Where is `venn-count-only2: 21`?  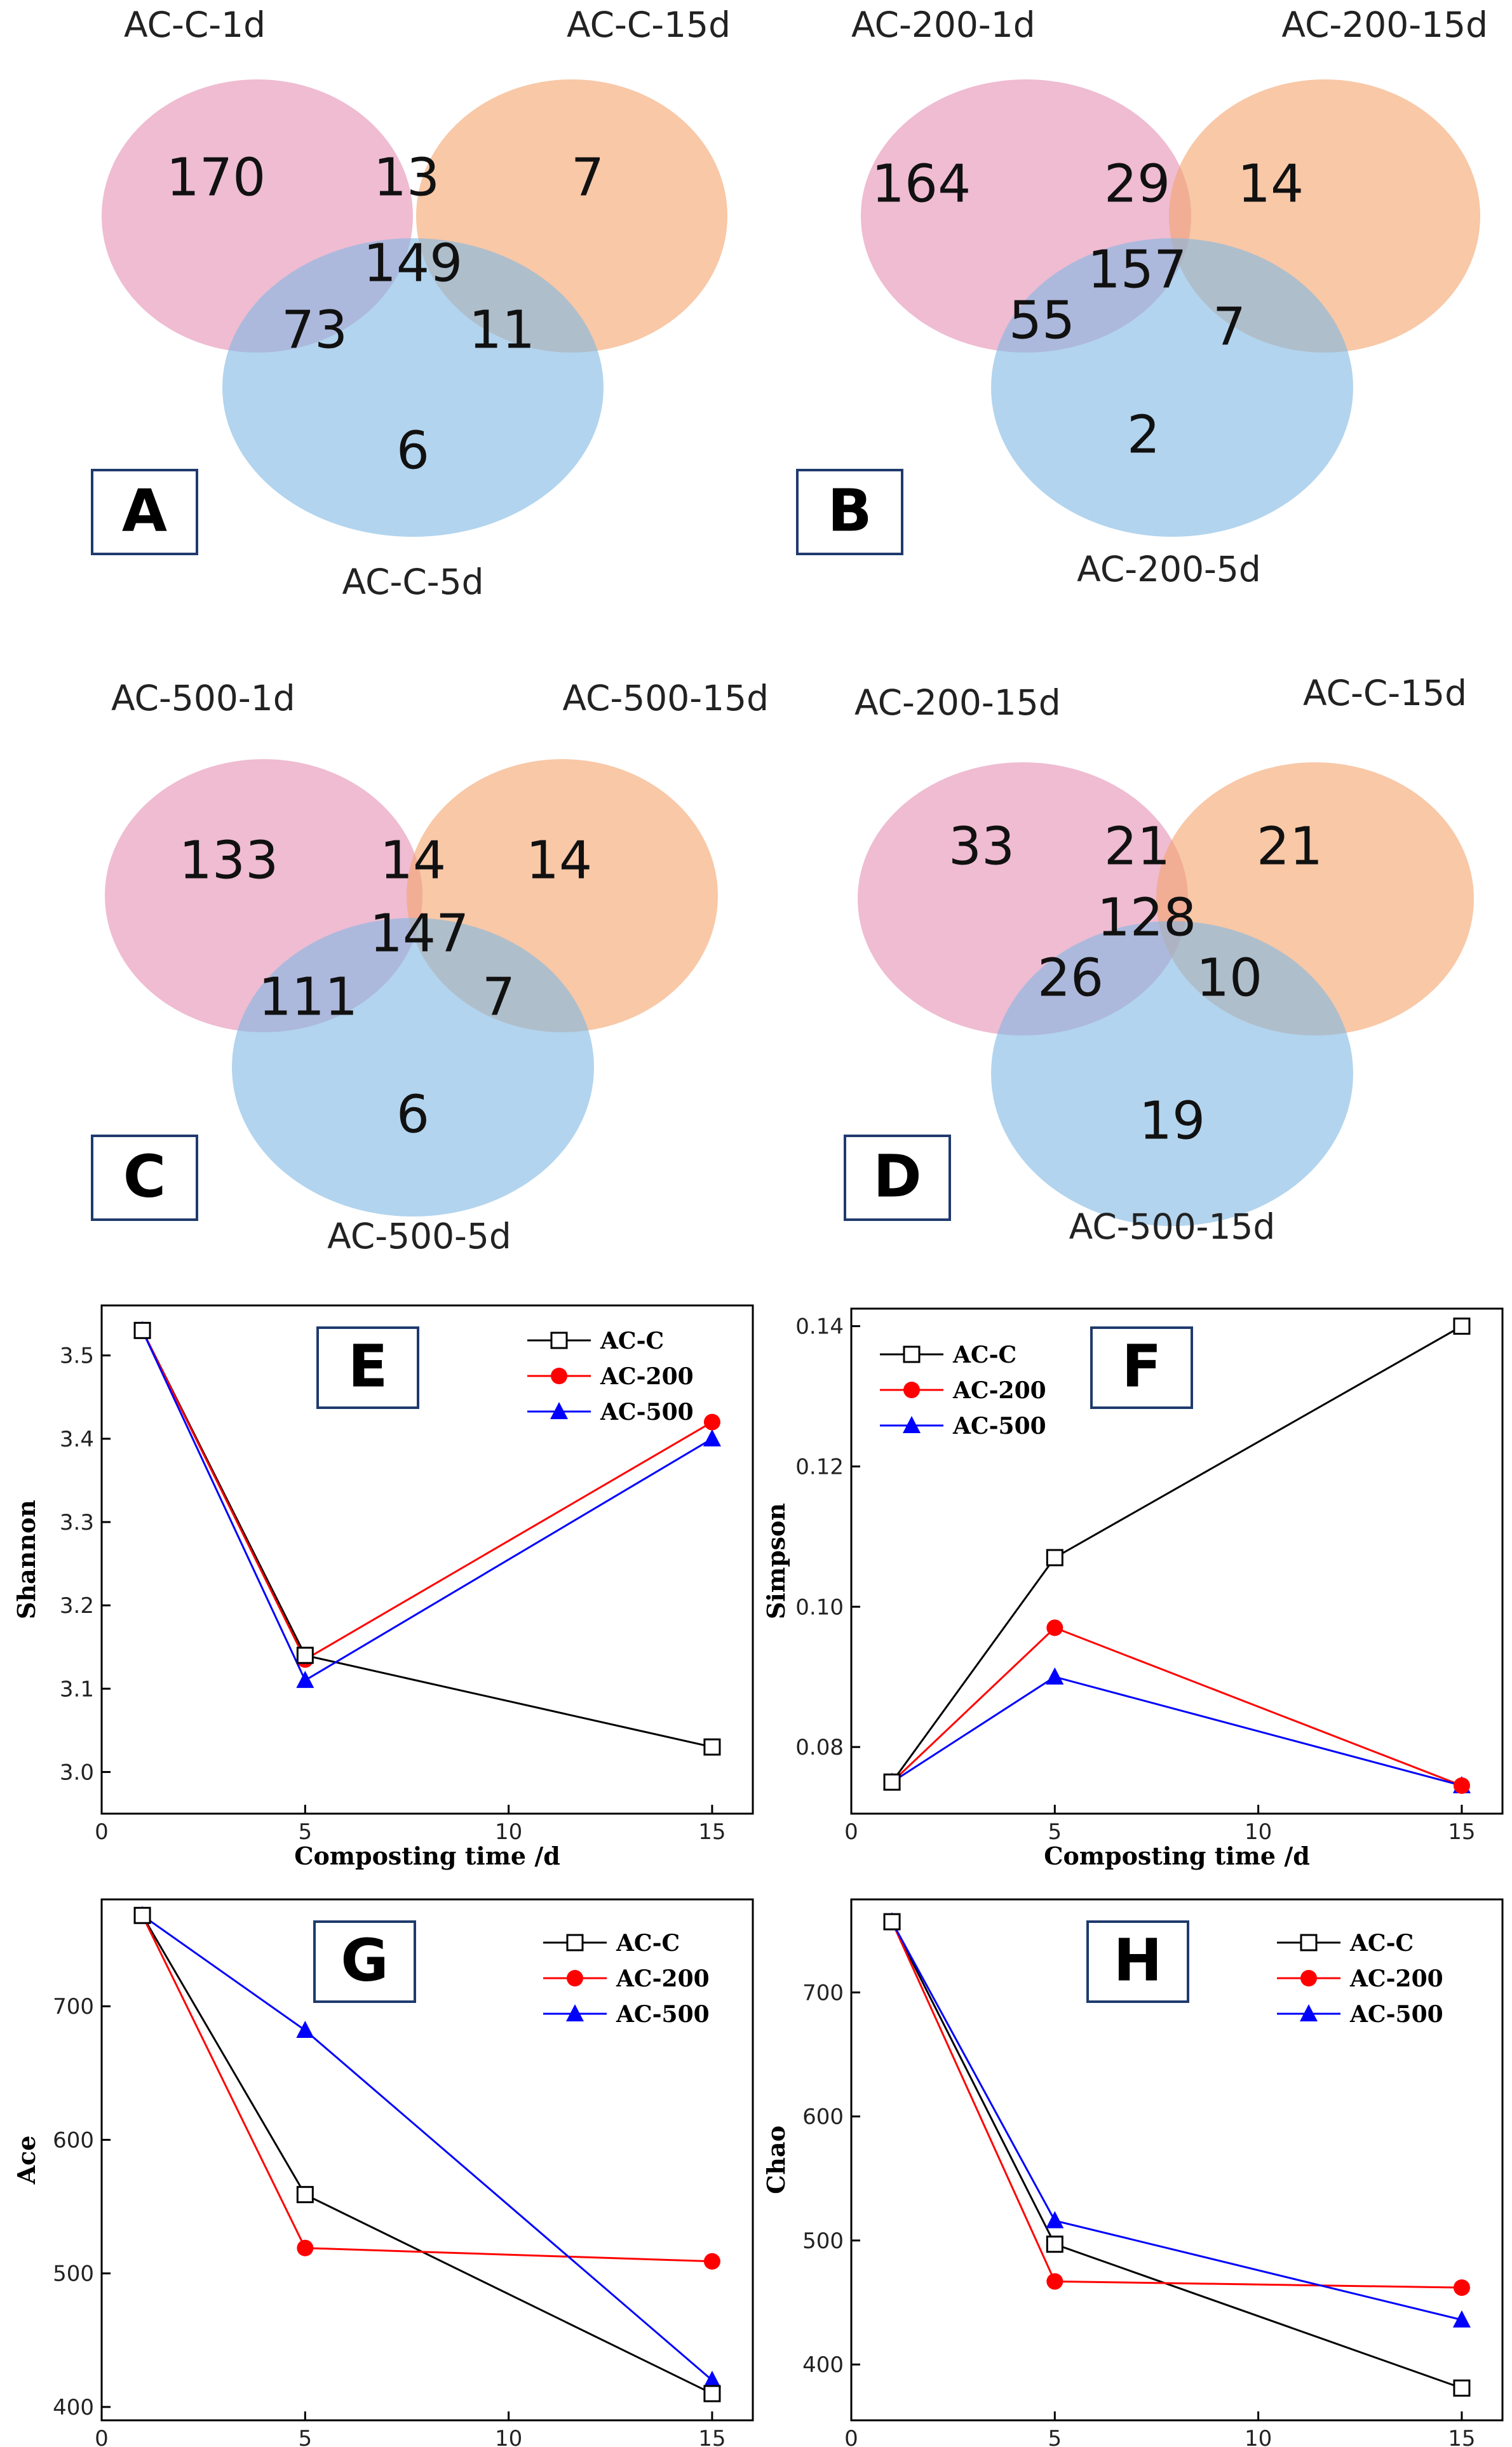 venn-count-only2: 21 is located at coordinates (1290, 846).